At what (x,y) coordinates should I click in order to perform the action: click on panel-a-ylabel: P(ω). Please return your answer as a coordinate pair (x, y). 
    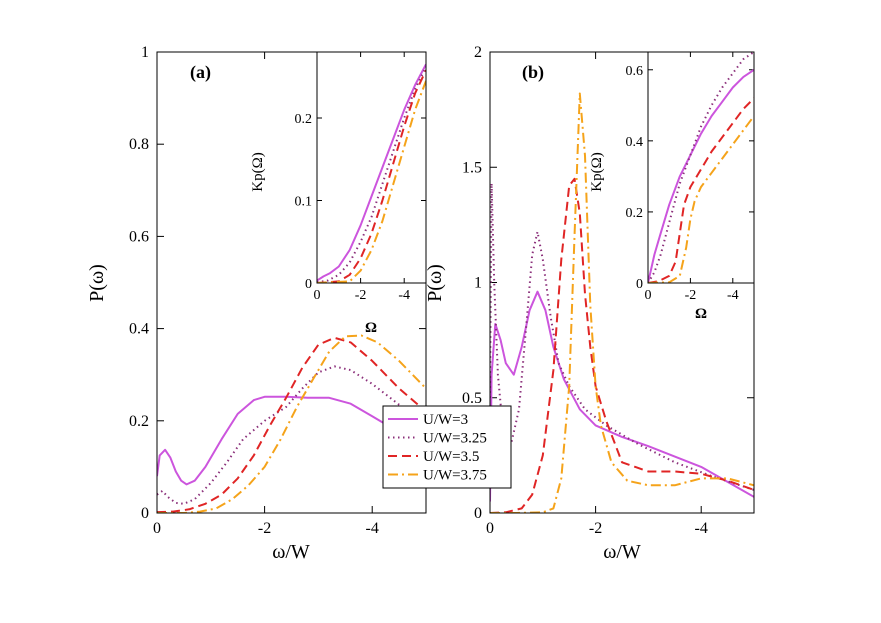
    Looking at the image, I should click on (97, 283).